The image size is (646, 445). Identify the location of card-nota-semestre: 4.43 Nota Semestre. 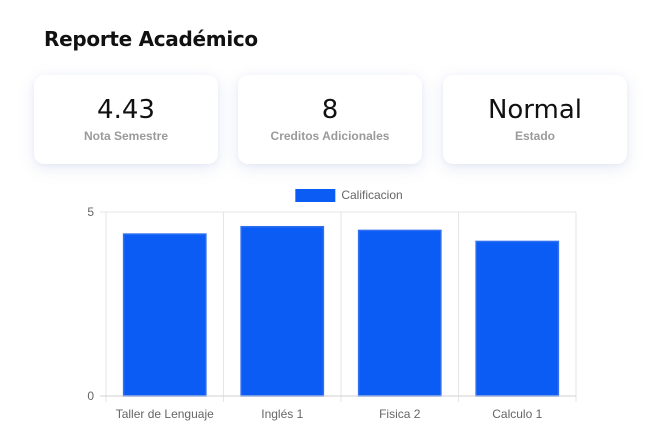
(126, 119).